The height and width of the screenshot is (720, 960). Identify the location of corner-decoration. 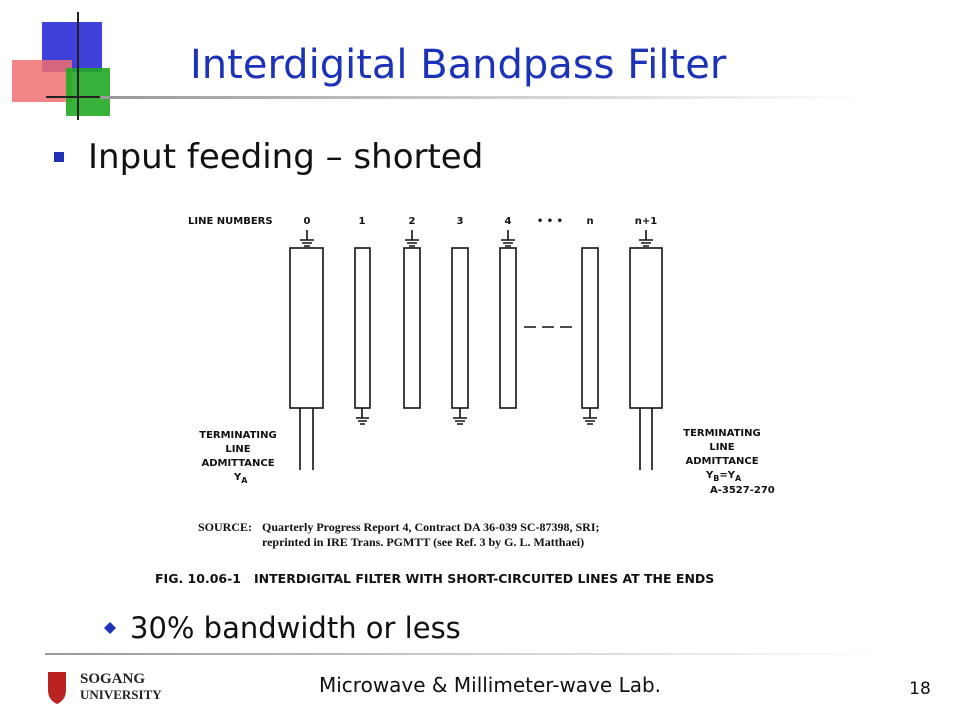
(441, 66).